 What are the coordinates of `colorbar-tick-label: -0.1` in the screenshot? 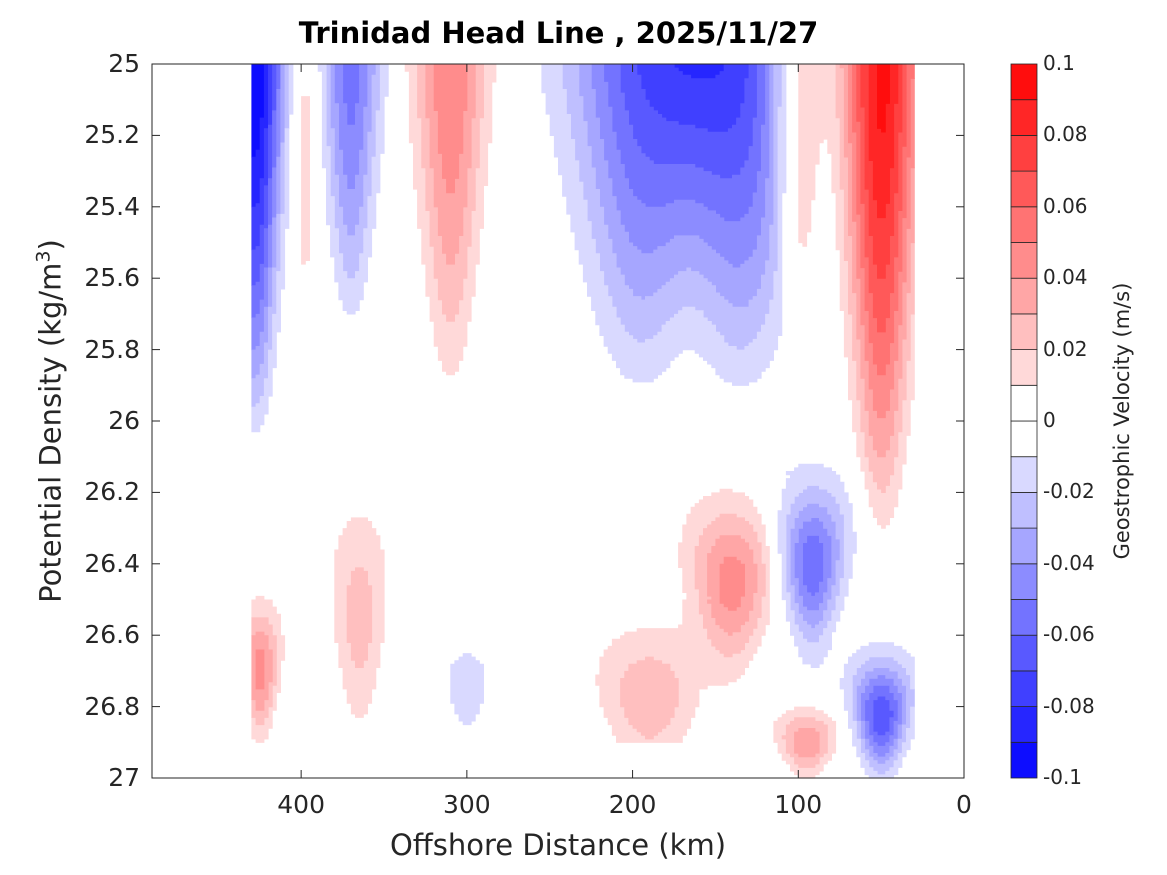 It's located at (1063, 777).